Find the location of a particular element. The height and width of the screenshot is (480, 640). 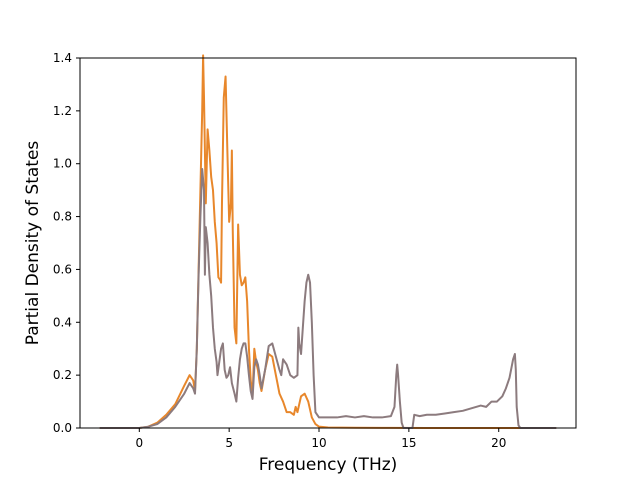

y-ticks: 0.0 0.2 0.4 0.6 0.8 1.0 1.2 1.4 is located at coordinates (66, 243).